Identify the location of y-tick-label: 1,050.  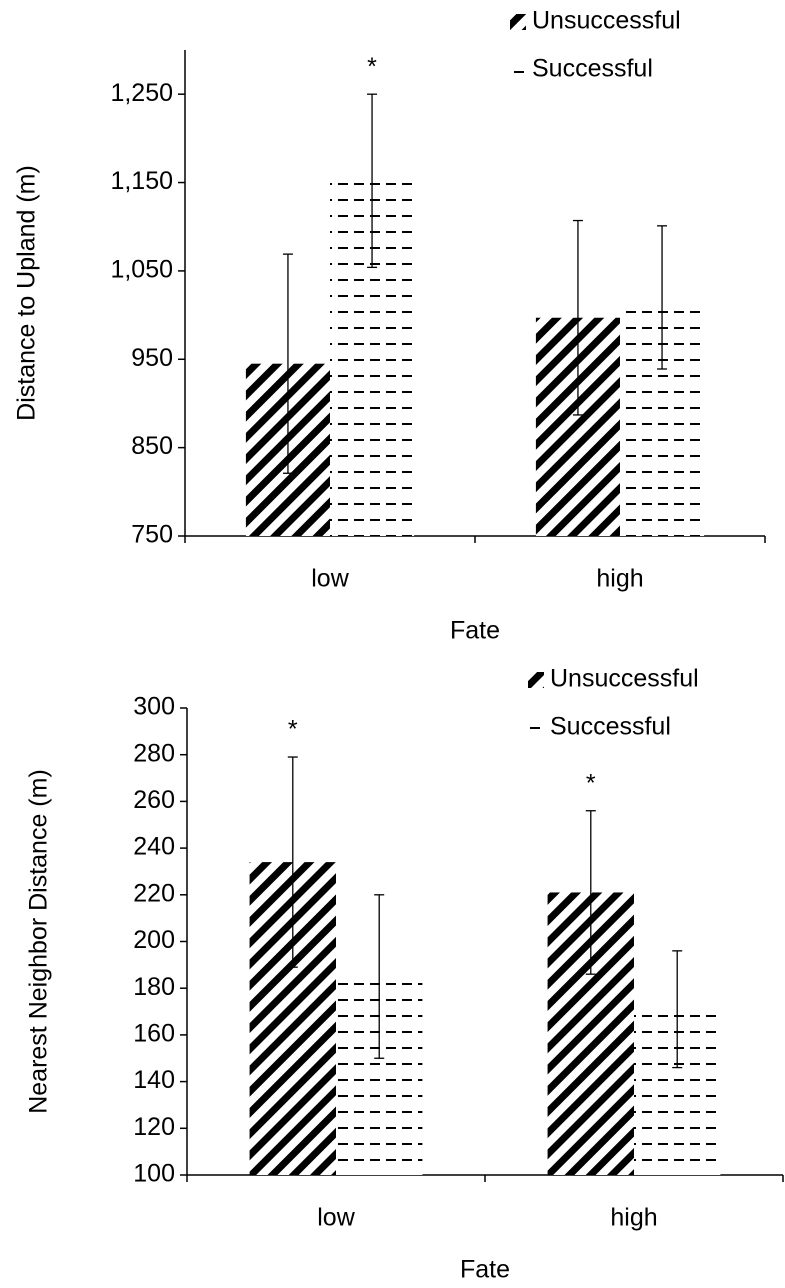
(141, 270).